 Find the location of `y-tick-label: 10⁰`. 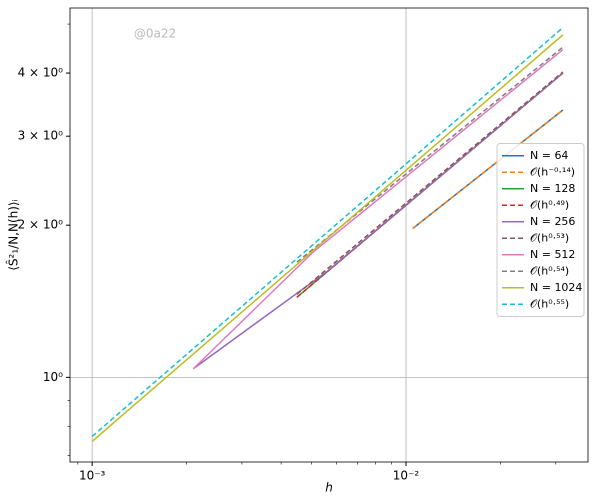

y-tick-label: 10⁰ is located at coordinates (53, 377).